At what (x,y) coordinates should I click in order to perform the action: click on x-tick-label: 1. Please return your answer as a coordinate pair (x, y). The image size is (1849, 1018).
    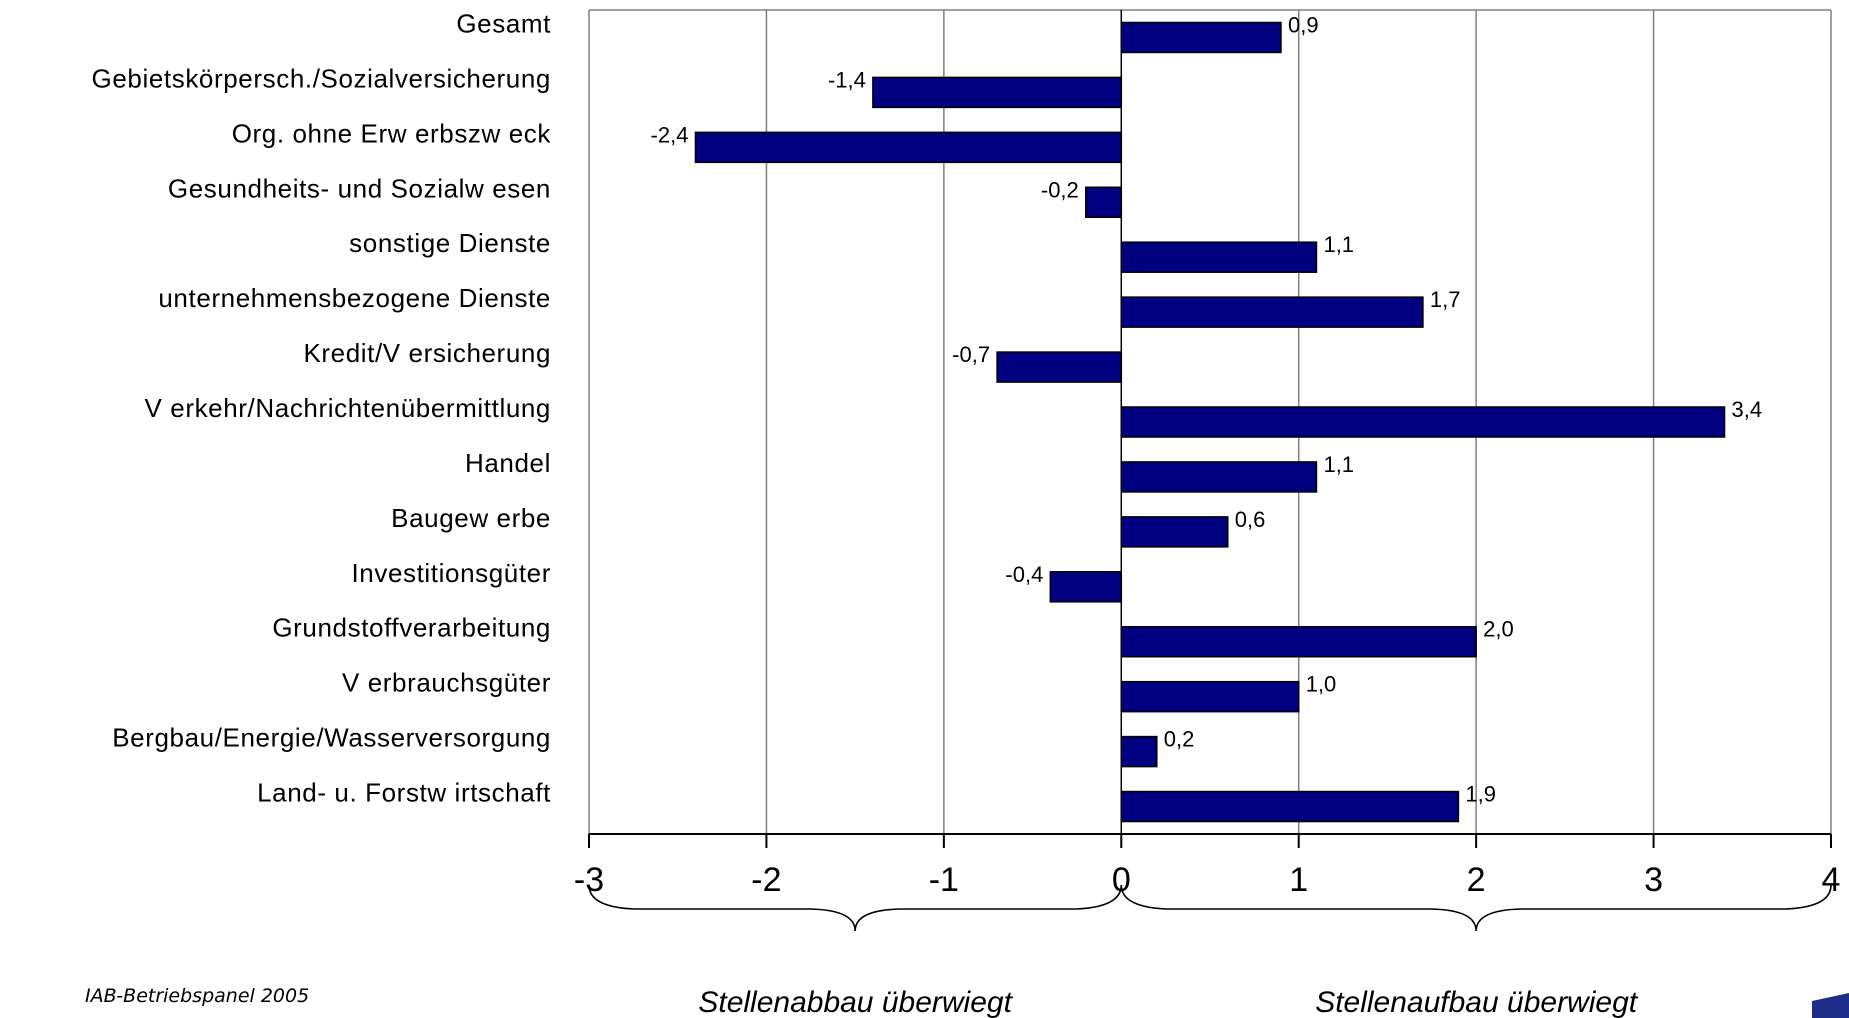
    Looking at the image, I should click on (1298, 880).